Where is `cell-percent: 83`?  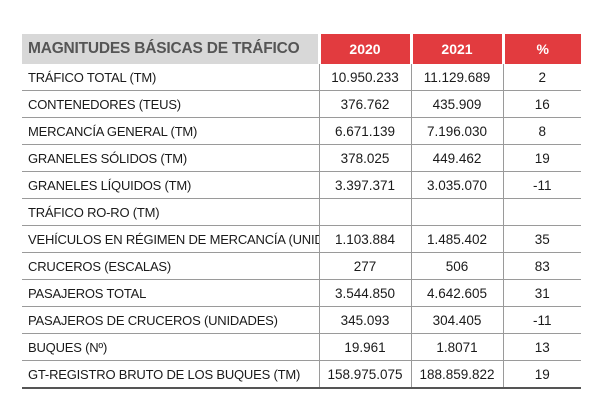
cell-percent: 83 is located at coordinates (541, 266).